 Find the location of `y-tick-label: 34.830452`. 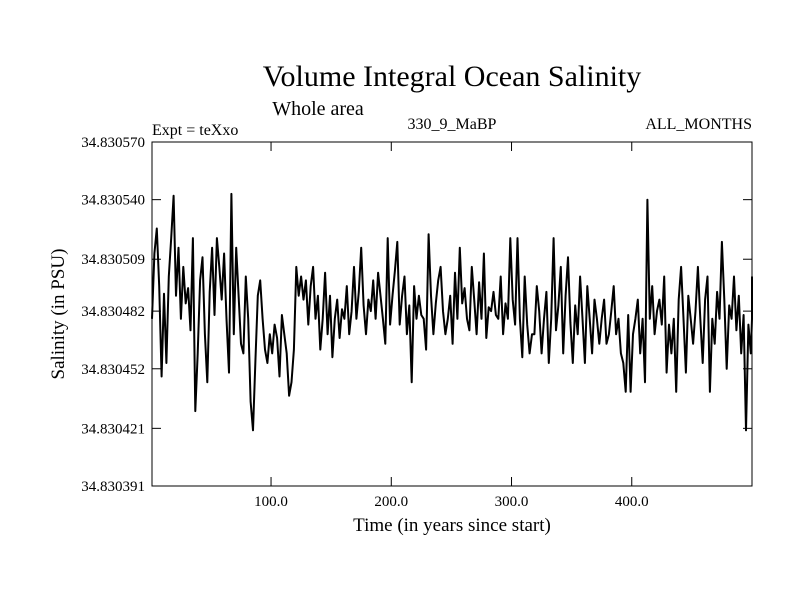

y-tick-label: 34.830452 is located at coordinates (113, 370).